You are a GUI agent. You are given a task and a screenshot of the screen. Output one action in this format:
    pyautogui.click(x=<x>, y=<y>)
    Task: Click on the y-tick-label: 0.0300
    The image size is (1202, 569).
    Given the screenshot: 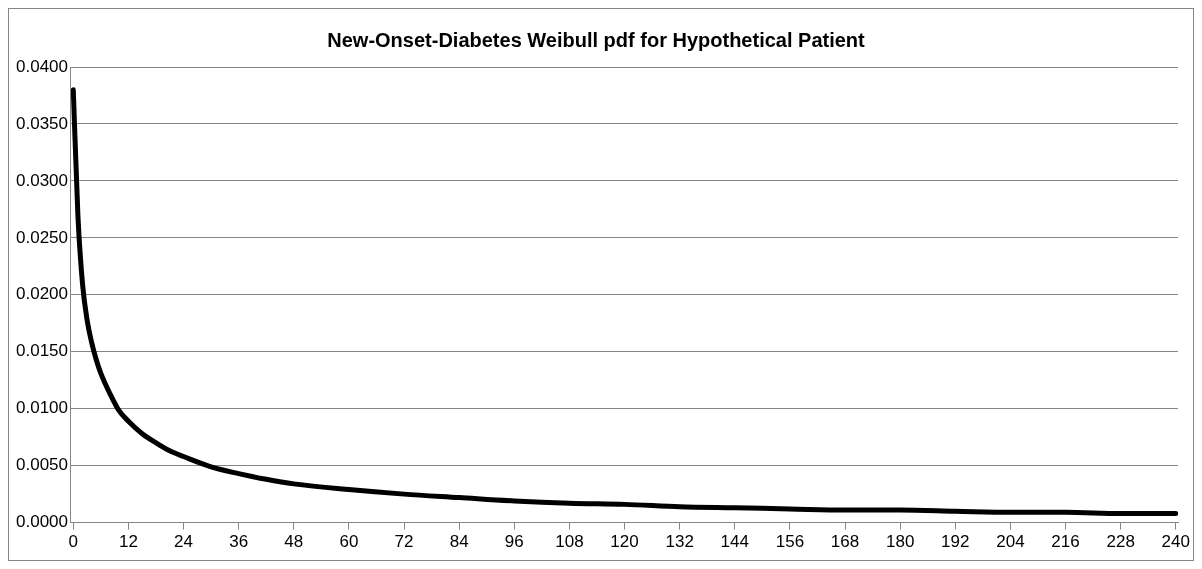 What is the action you would take?
    pyautogui.click(x=42, y=180)
    